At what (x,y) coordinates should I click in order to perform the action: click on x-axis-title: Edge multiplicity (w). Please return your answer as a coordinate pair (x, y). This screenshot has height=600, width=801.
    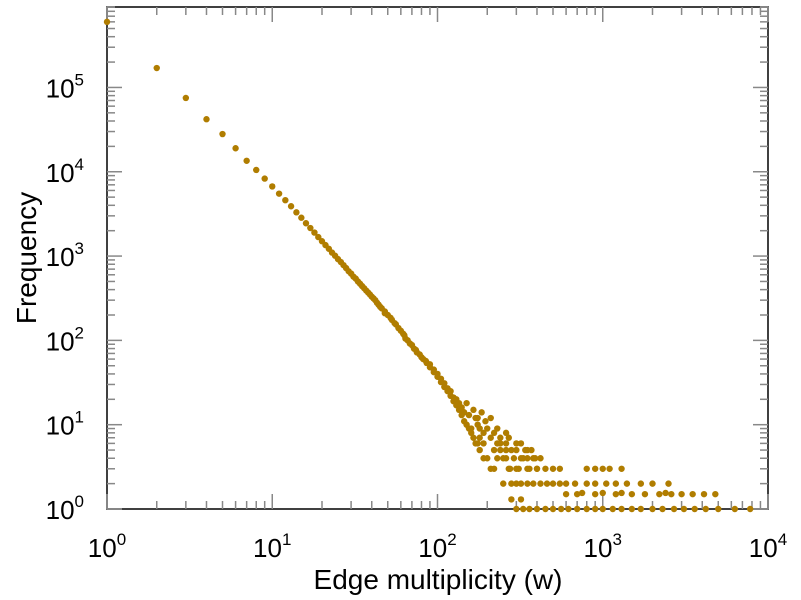
    Looking at the image, I should click on (438, 579).